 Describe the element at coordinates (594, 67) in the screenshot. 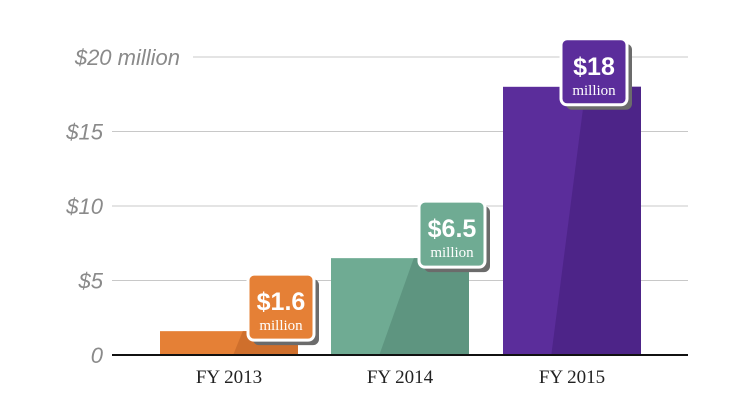

I see `badge-value-label: $18` at that location.